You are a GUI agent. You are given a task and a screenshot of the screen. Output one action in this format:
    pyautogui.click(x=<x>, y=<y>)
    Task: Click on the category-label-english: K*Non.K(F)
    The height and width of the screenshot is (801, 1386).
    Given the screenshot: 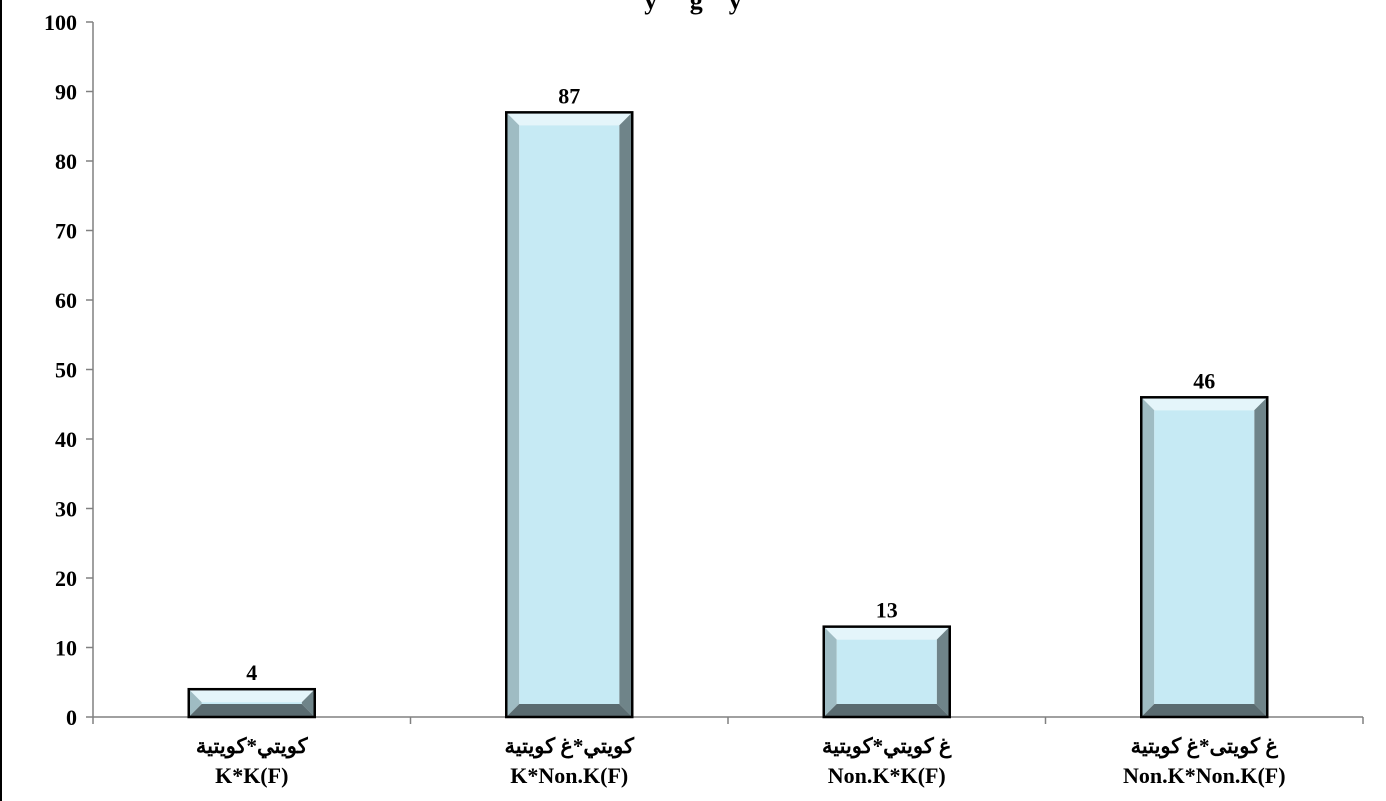 What is the action you would take?
    pyautogui.click(x=569, y=775)
    